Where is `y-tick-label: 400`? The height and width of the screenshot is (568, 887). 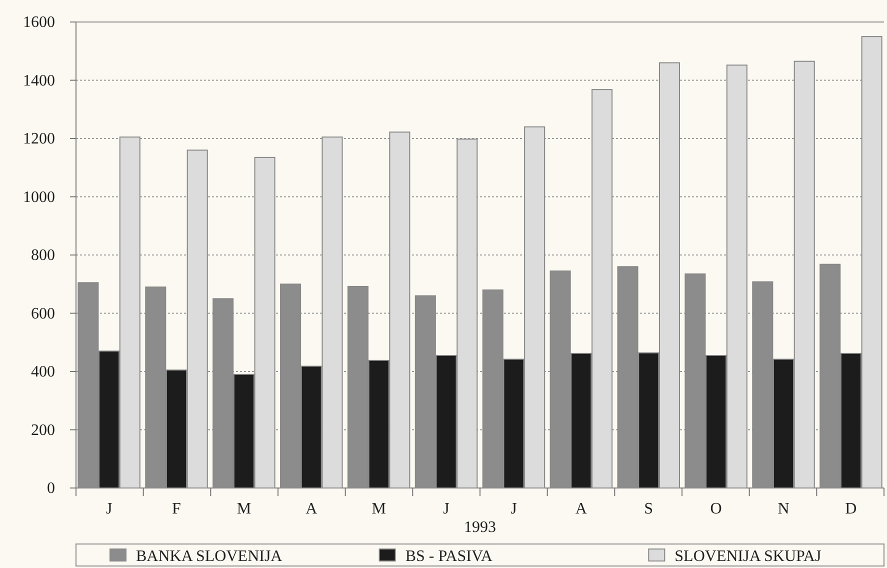
y-tick-label: 400 is located at coordinates (43, 372).